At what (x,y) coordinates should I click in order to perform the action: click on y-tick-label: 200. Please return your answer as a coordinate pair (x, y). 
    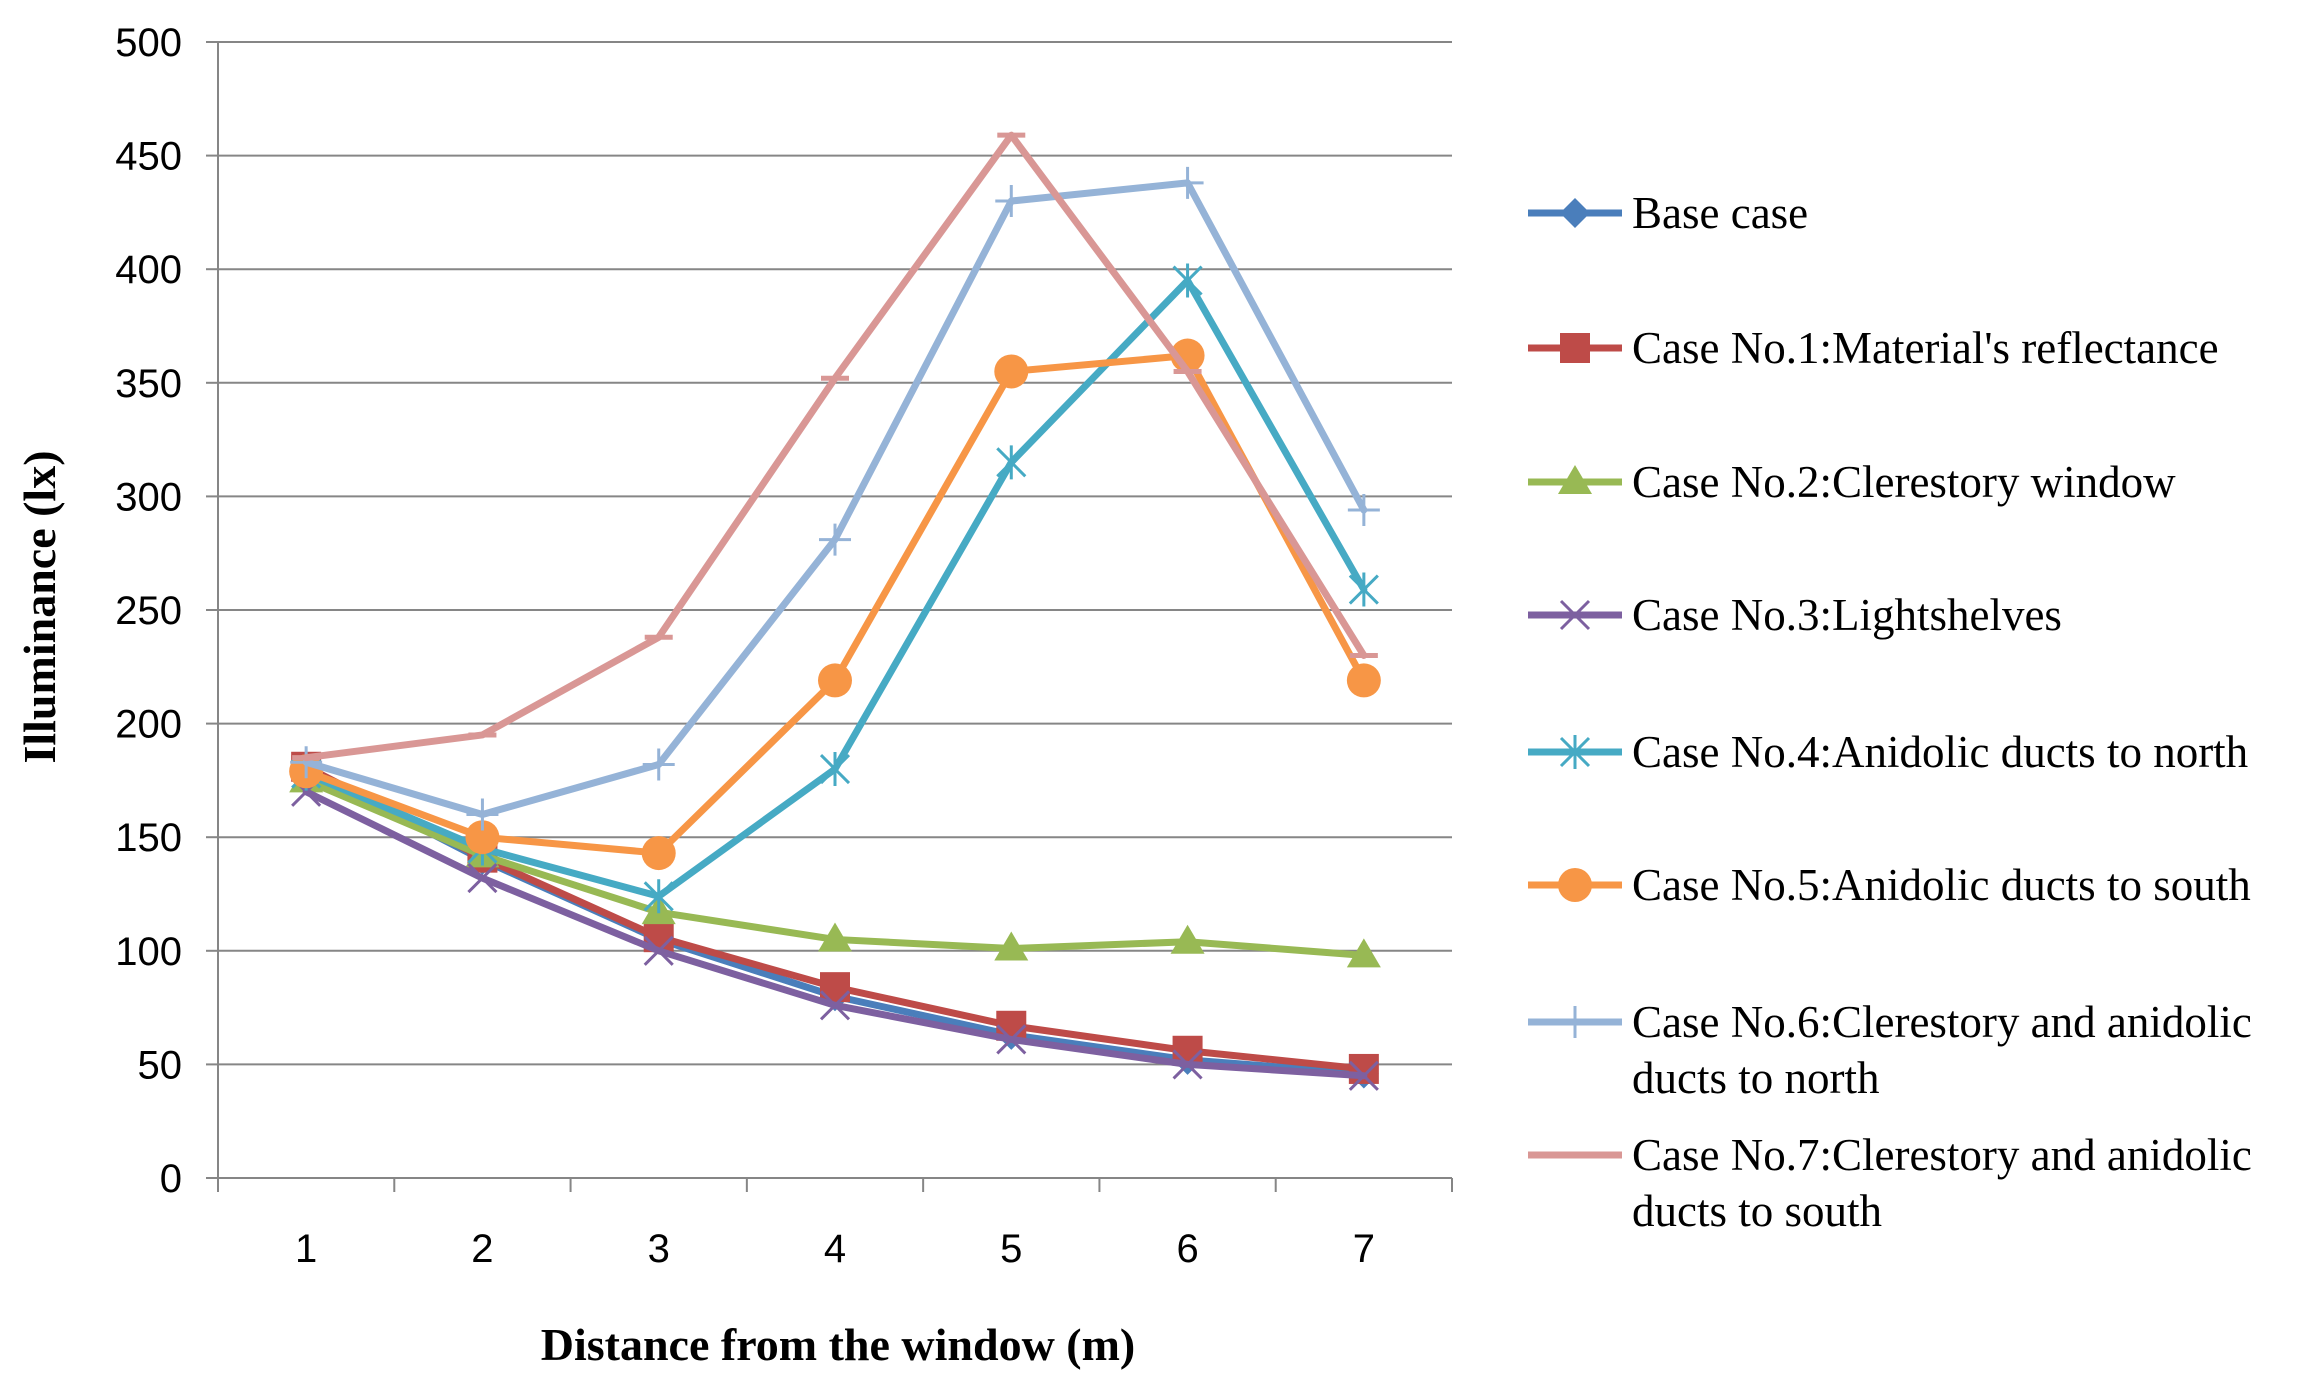
    Looking at the image, I should click on (148, 725).